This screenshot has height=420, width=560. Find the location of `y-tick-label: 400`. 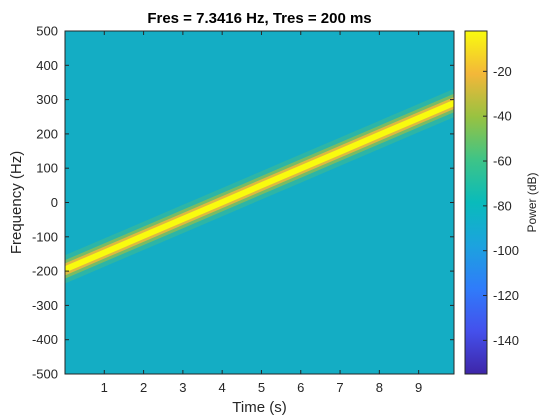

y-tick-label: 400 is located at coordinates (47, 65).